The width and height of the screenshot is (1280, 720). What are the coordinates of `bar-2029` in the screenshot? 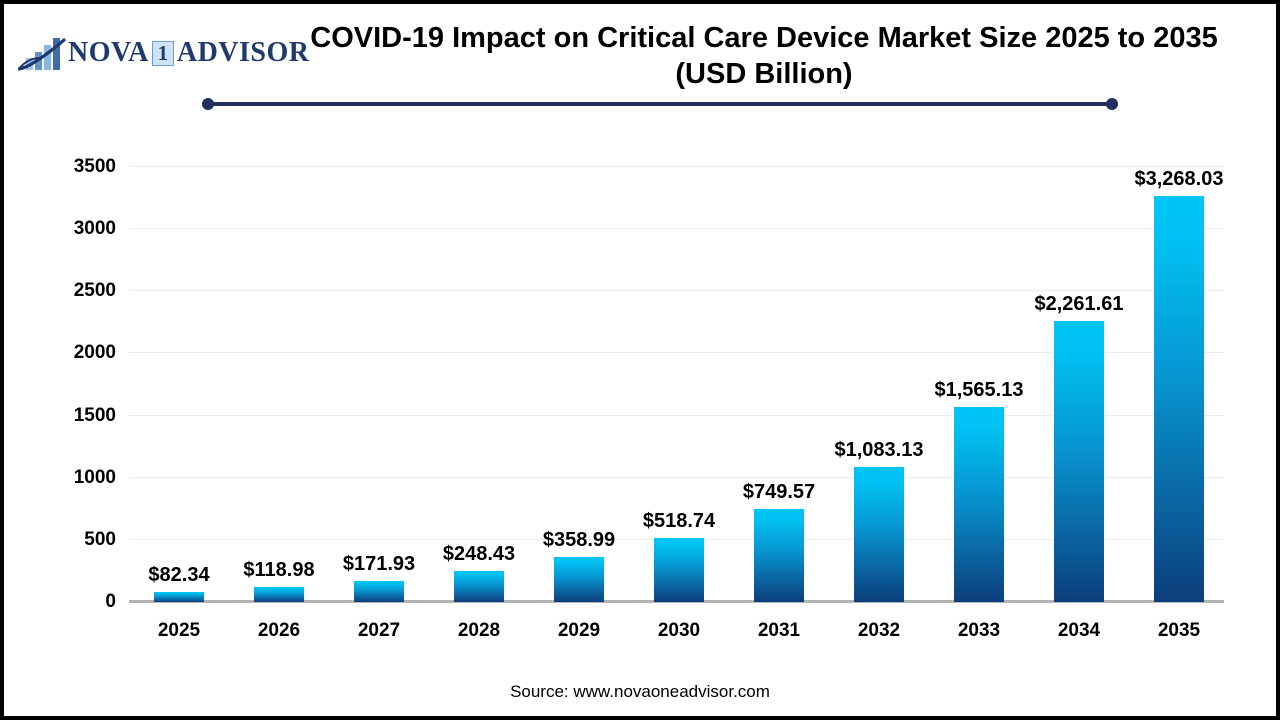 It's located at (579, 579).